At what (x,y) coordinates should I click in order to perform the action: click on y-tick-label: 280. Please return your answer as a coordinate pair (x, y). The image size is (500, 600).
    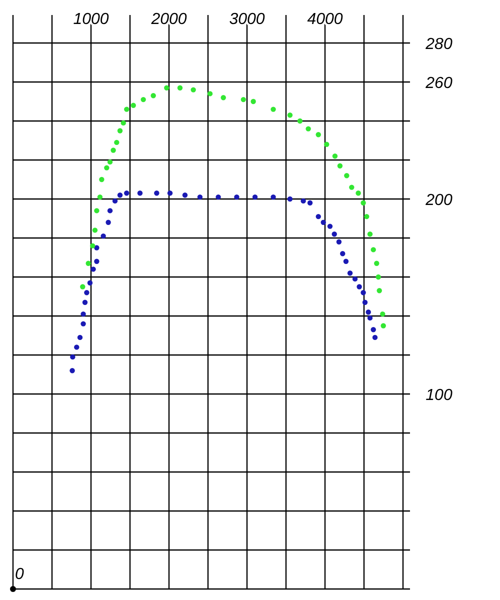
    Looking at the image, I should click on (438, 44).